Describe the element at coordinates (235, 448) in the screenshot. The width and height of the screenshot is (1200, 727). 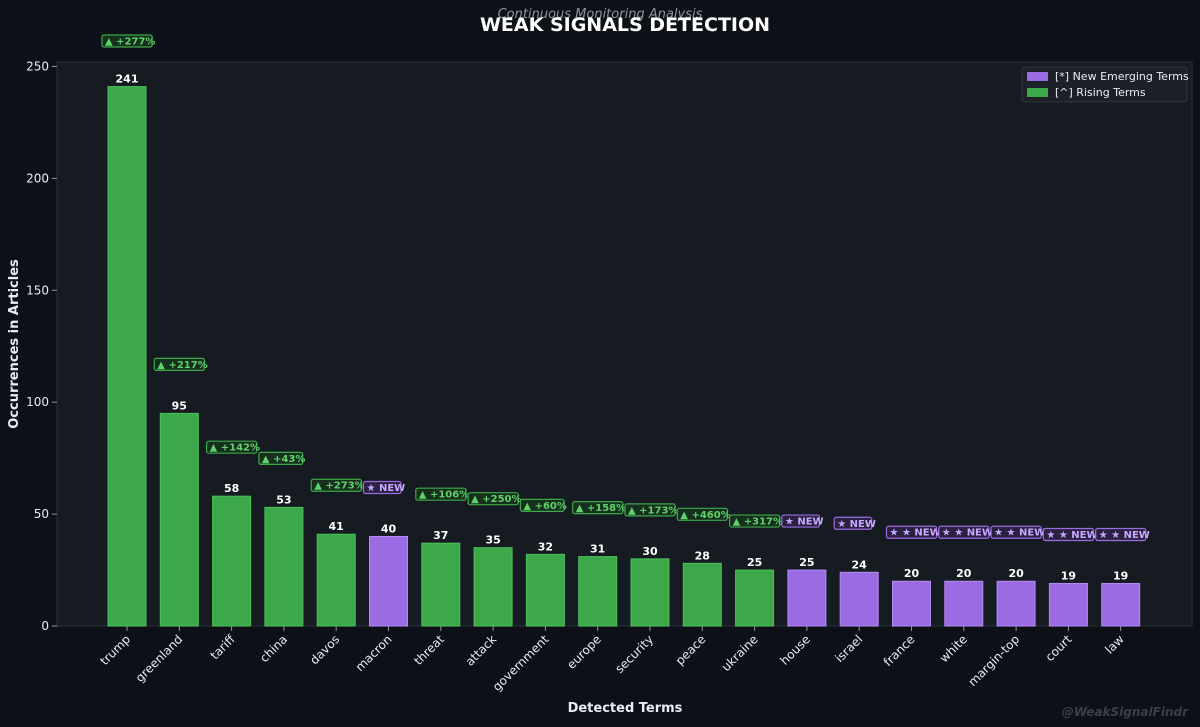
I see `badge-tariff: ▲ +142%` at that location.